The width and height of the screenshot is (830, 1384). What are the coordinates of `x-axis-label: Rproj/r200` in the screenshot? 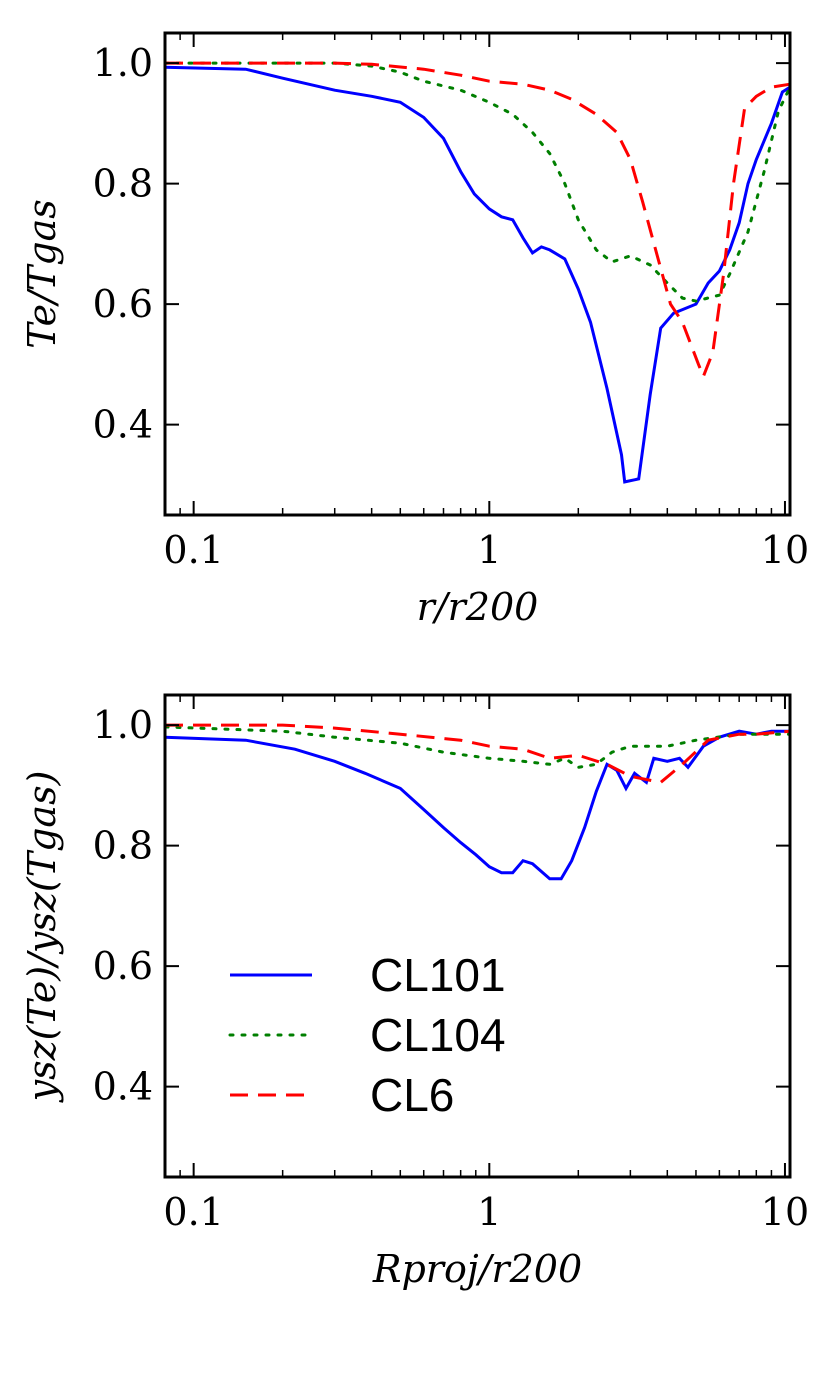 It's located at (477, 1269).